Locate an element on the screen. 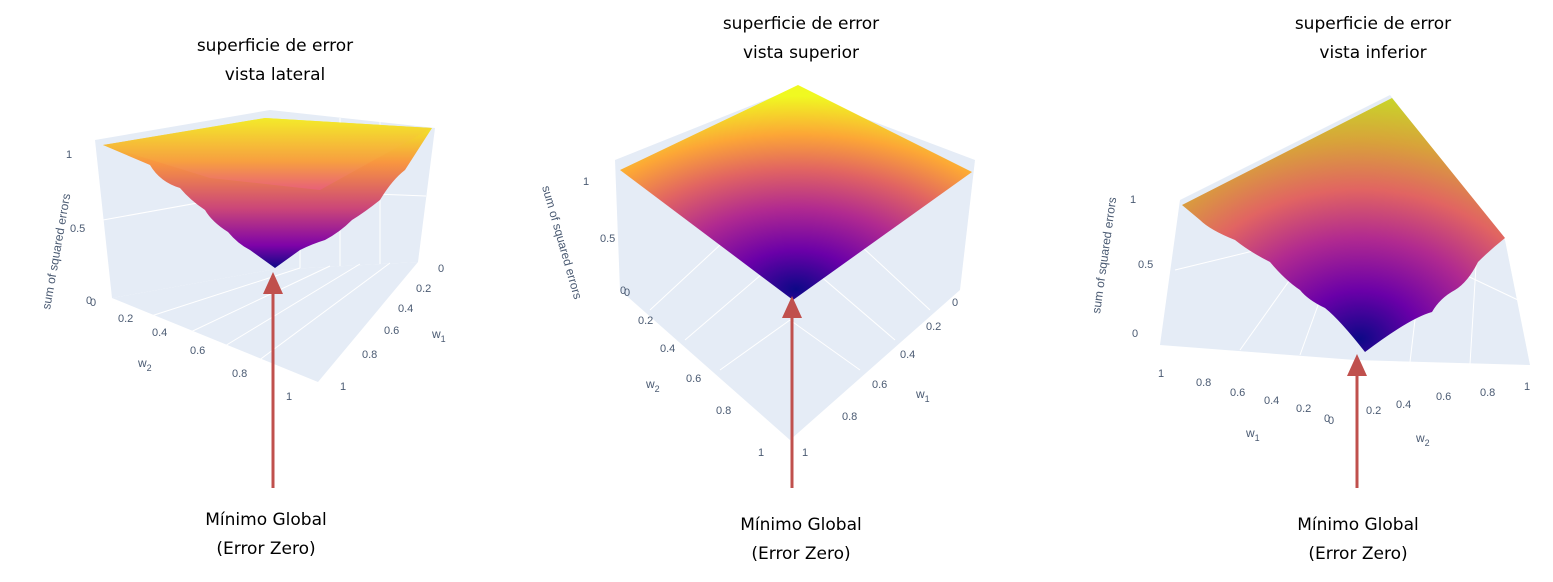  error-surface-top is located at coordinates (267, 154).